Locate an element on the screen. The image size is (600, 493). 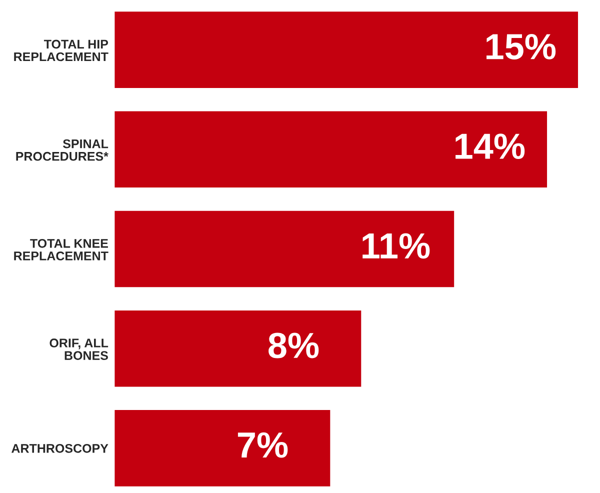
y-tick-label: ORIF, ALL BONES is located at coordinates (79, 349).